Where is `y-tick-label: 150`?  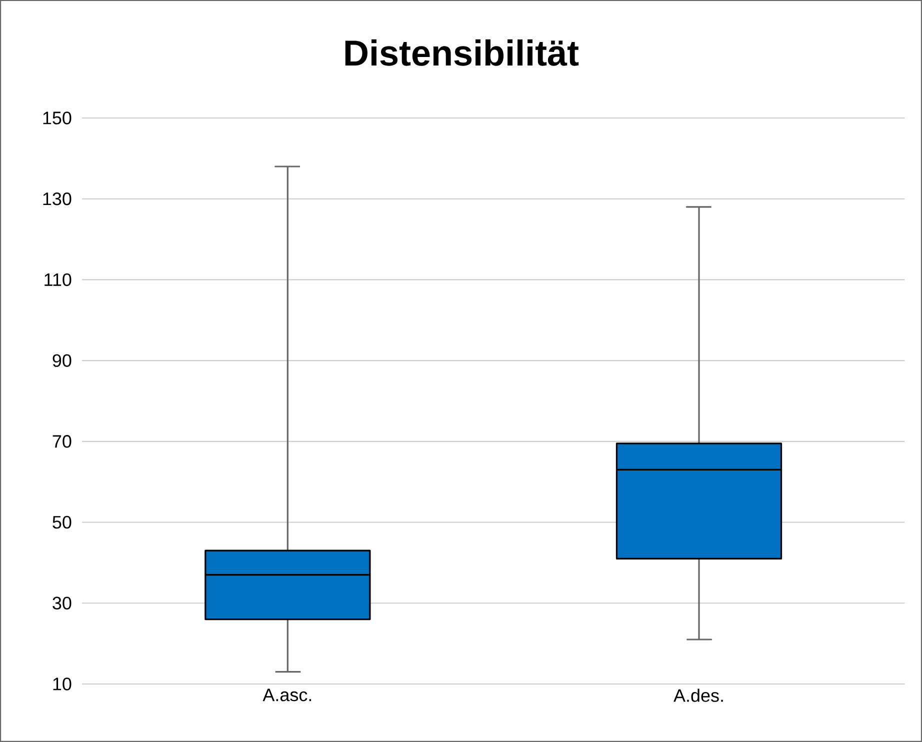
y-tick-label: 150 is located at coordinates (57, 118).